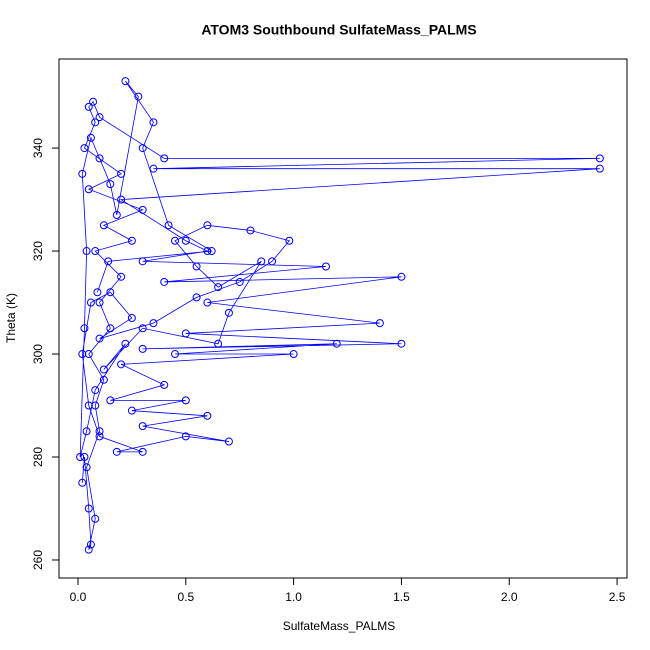 This screenshot has width=650, height=650. What do you see at coordinates (38, 251) in the screenshot?
I see `y-tick-label: 320` at bounding box center [38, 251].